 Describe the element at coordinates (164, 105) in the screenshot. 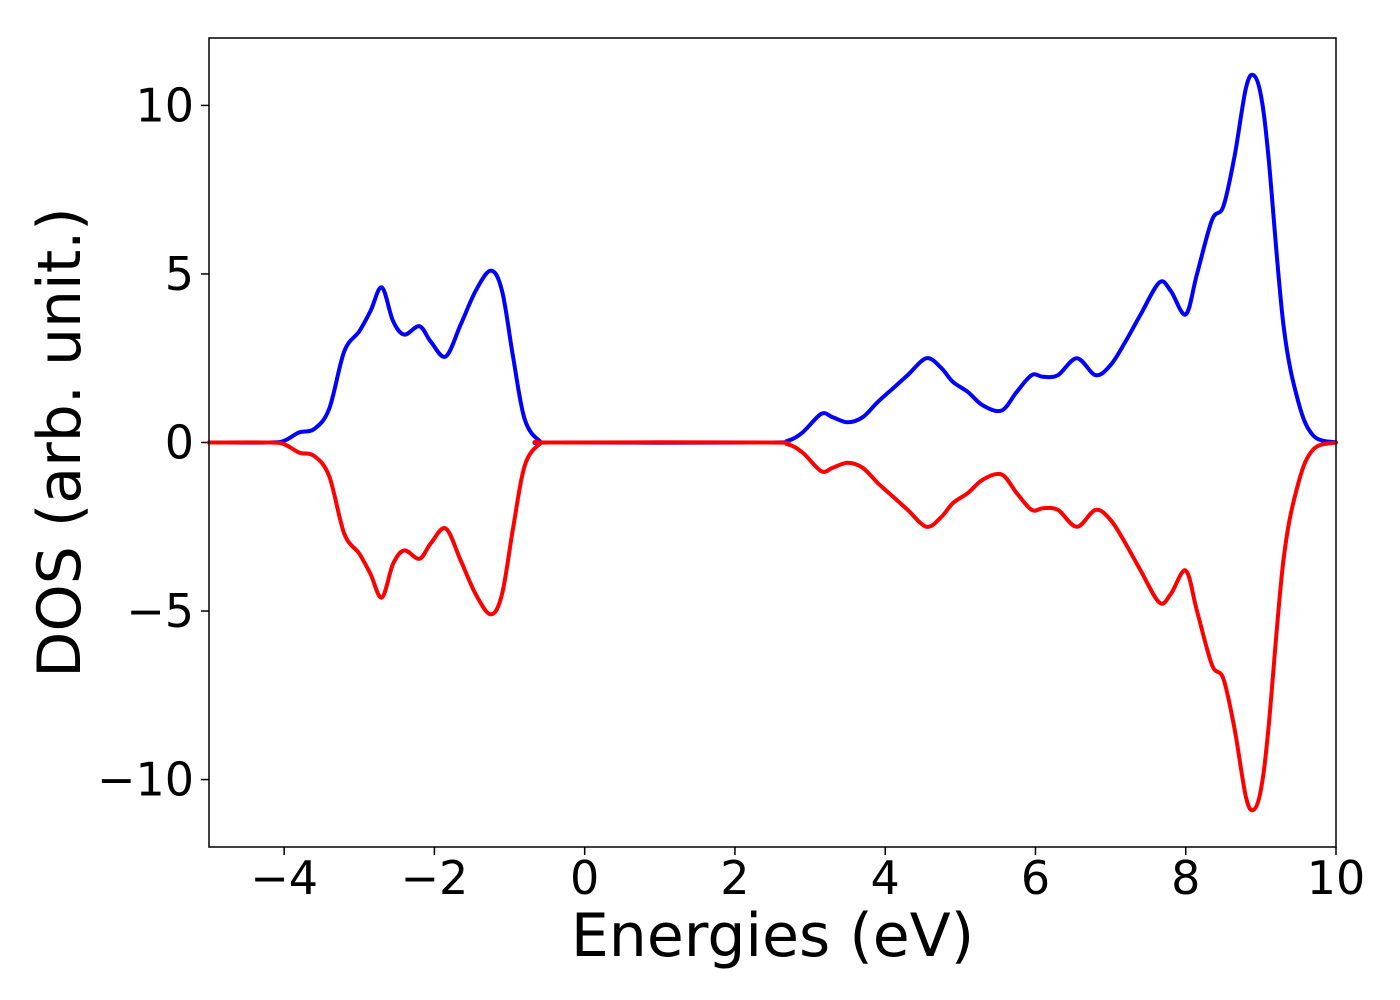

I see `y-tick-label: 10` at that location.